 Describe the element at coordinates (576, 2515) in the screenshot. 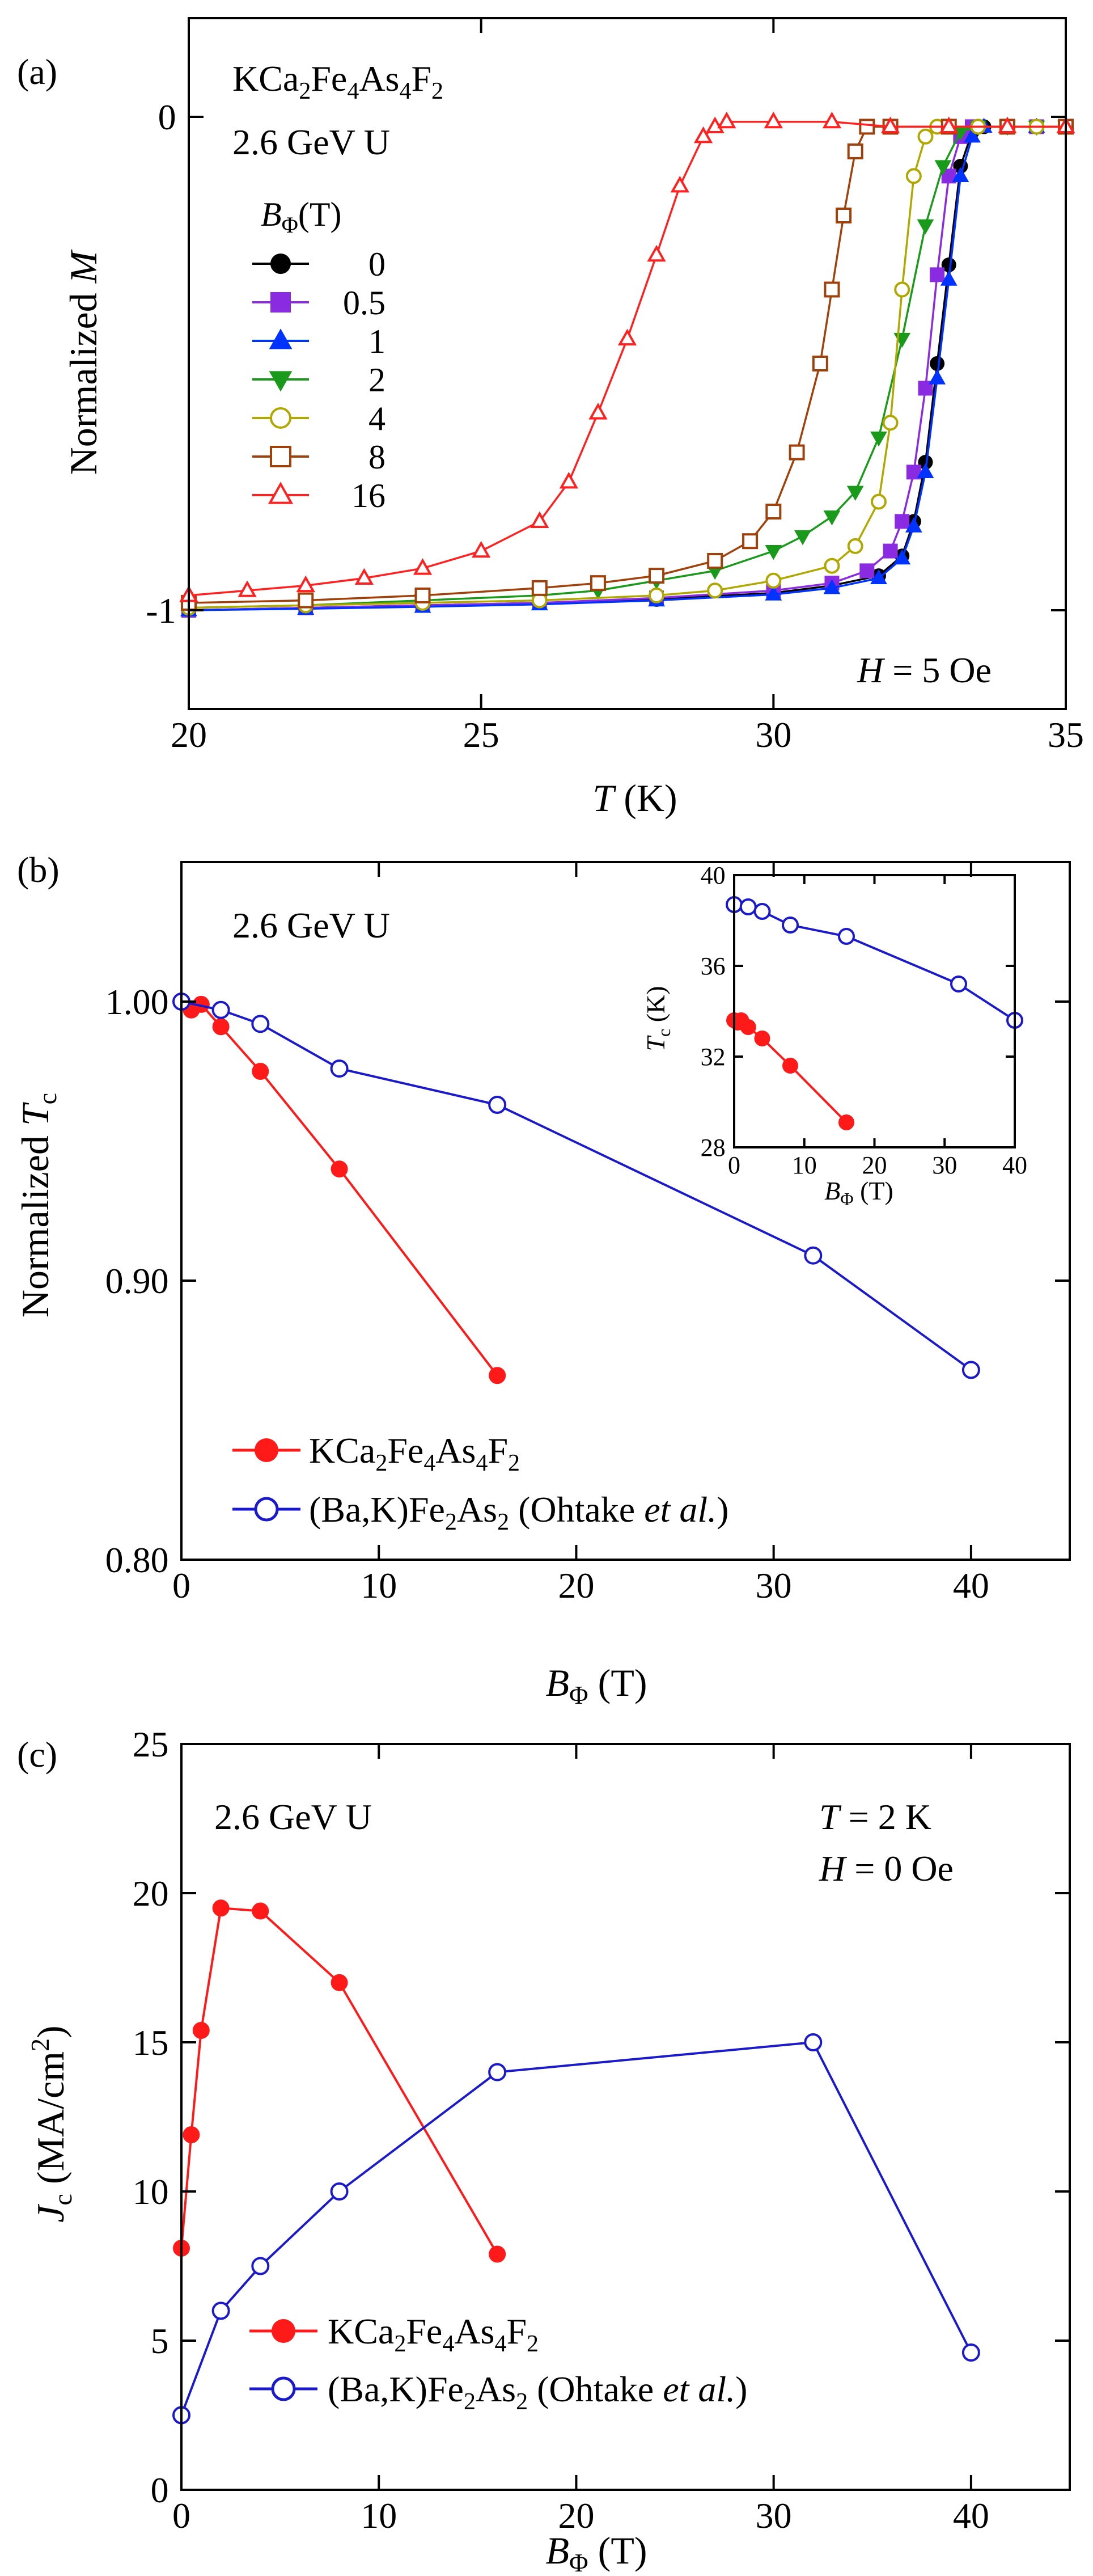

I see `panel-c-x-tick-label: 20` at that location.